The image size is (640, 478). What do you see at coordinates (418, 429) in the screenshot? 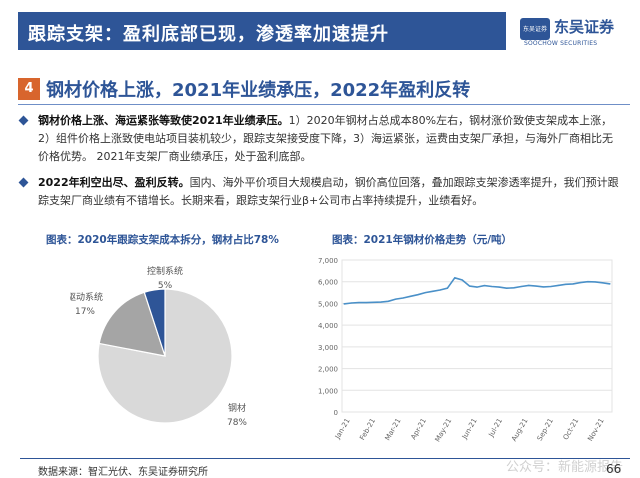
I see `x-tick-label: Apr-21` at bounding box center [418, 429].